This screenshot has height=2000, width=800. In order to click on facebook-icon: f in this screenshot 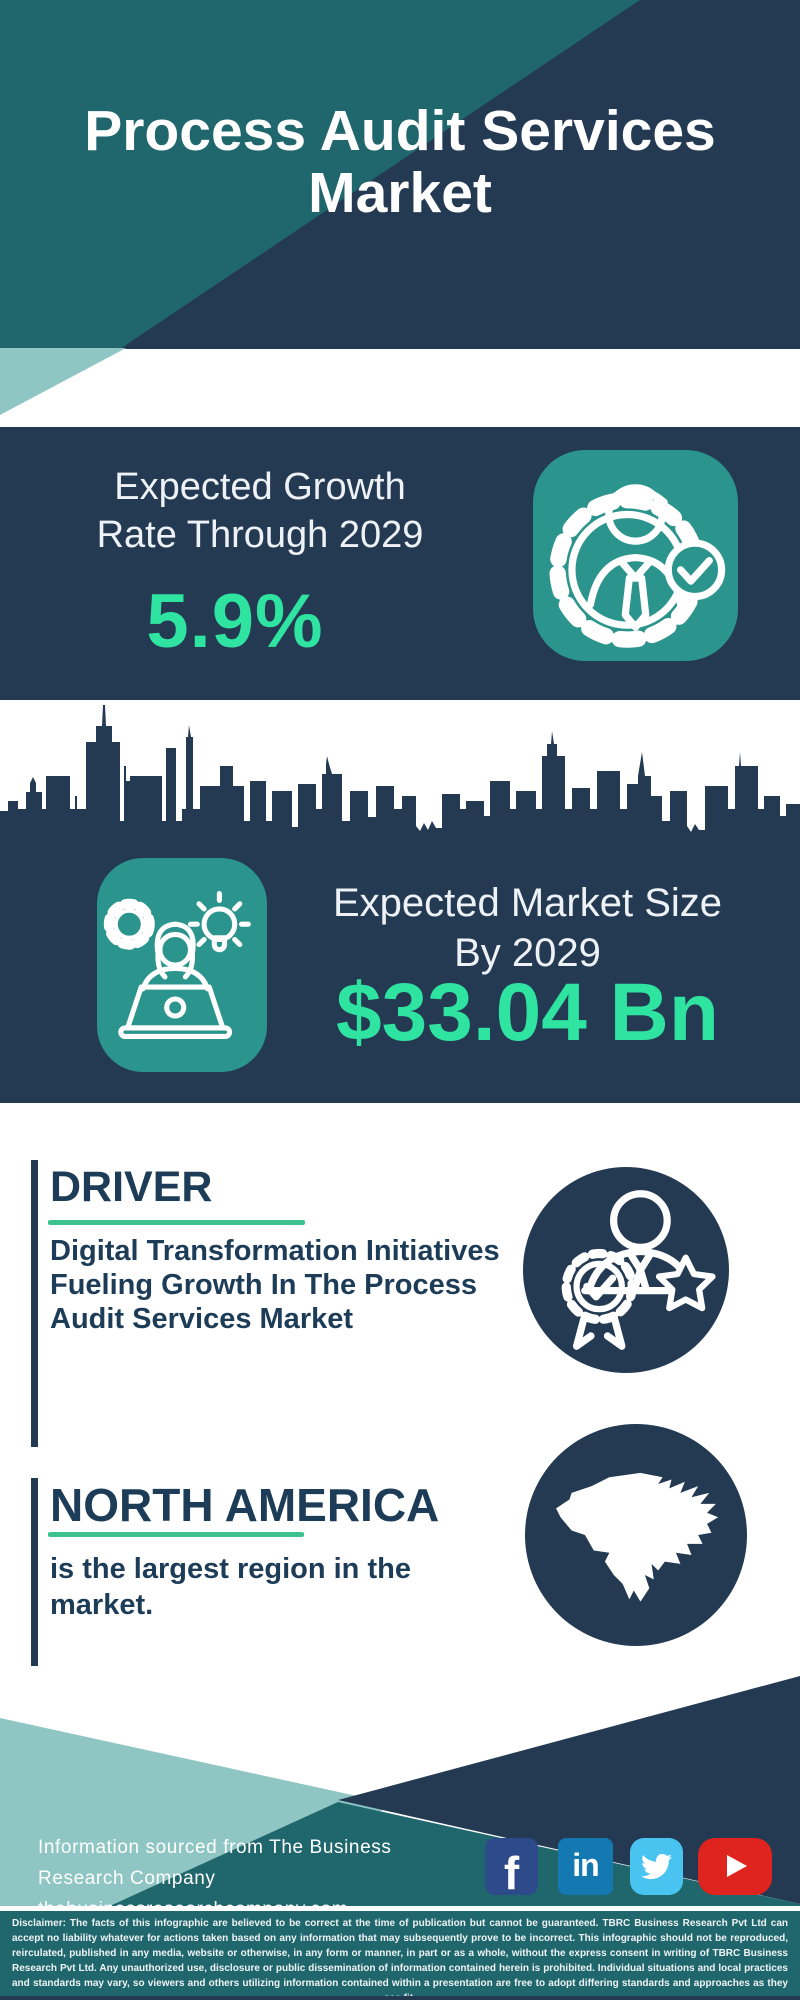, I will do `click(511, 1868)`.